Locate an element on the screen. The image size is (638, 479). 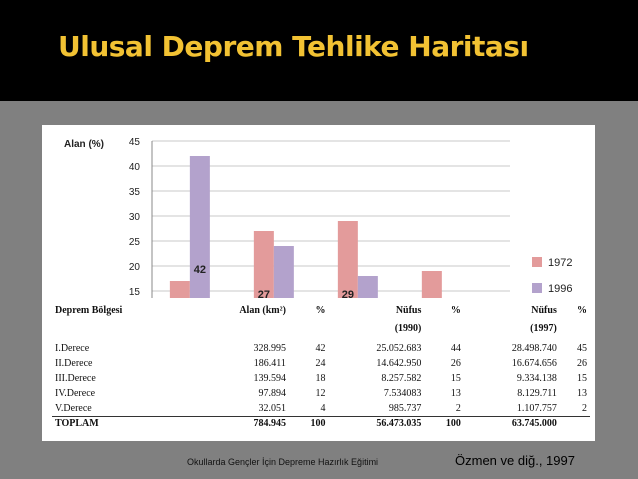
population-1990-cell: 8.257.582 is located at coordinates (401, 378).